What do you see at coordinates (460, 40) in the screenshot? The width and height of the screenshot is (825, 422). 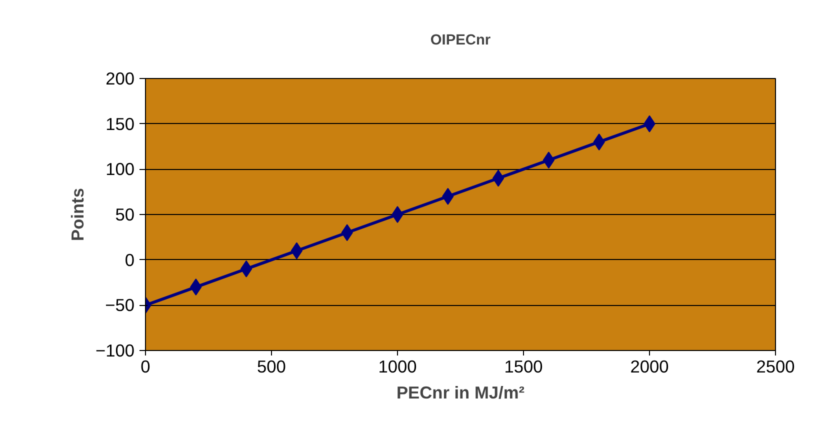 I see `chart-title: OIPECnr` at bounding box center [460, 40].